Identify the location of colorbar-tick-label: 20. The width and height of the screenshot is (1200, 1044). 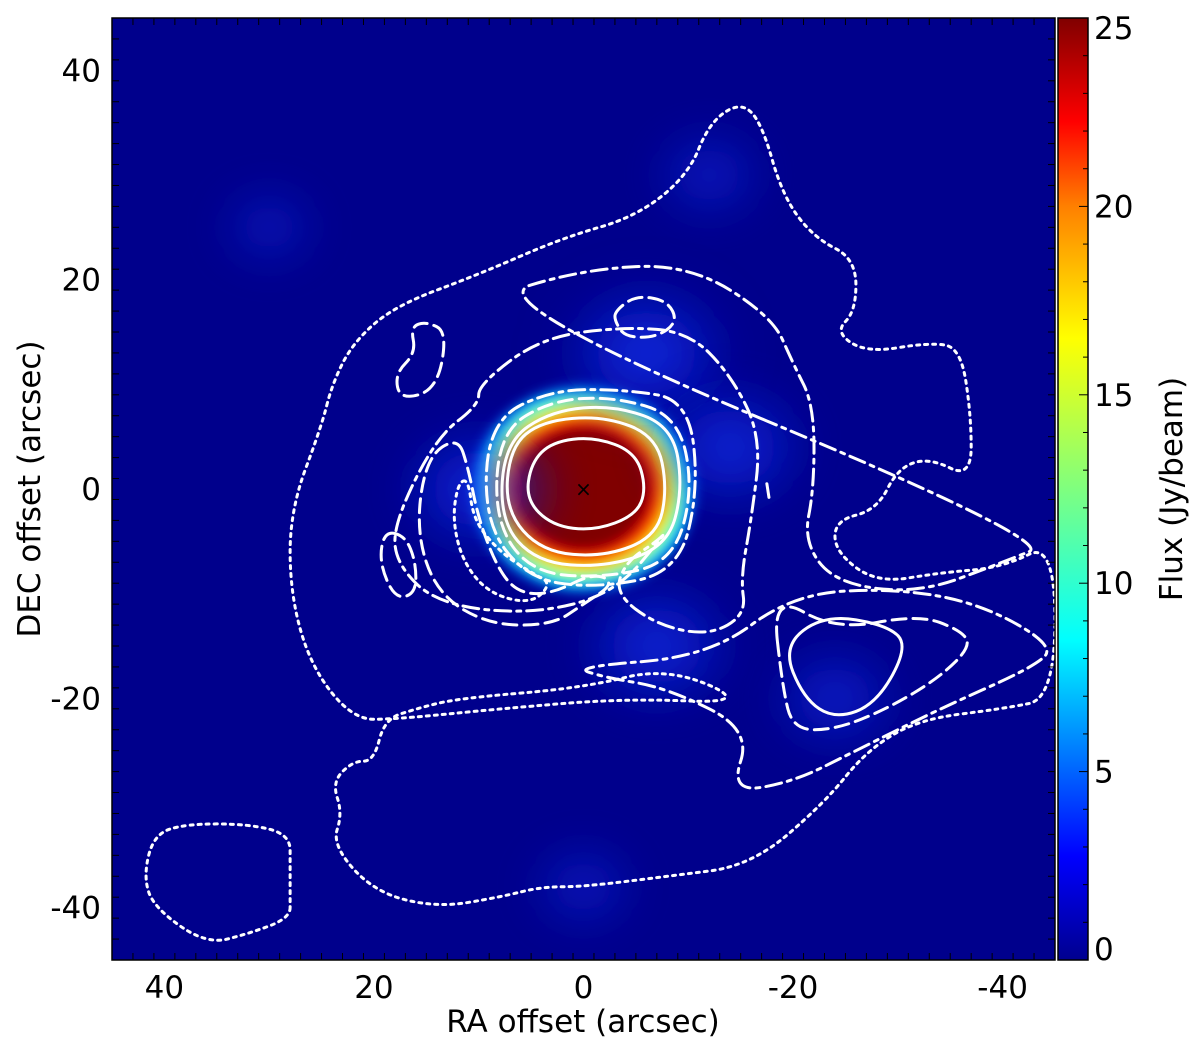
(1113, 207).